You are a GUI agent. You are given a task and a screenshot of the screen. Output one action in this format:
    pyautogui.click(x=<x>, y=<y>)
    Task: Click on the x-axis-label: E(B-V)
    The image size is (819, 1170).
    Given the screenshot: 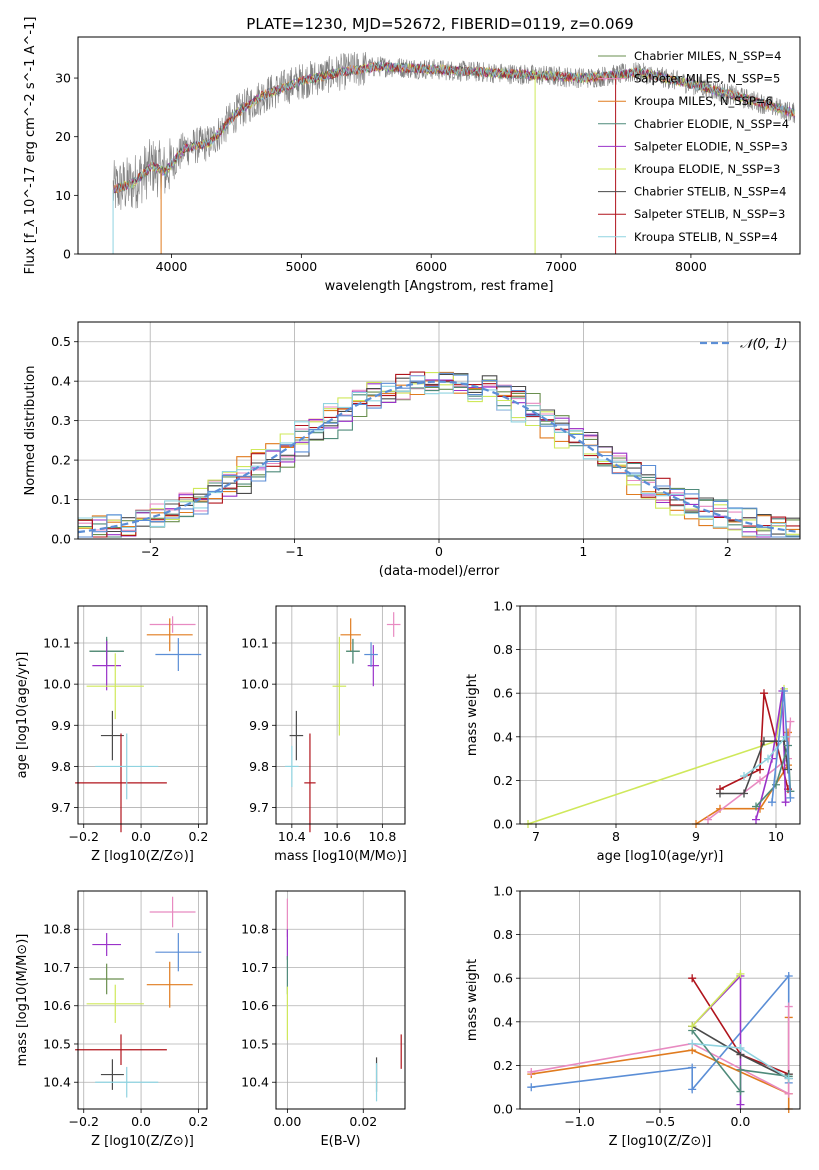 What is the action you would take?
    pyautogui.click(x=340, y=1141)
    